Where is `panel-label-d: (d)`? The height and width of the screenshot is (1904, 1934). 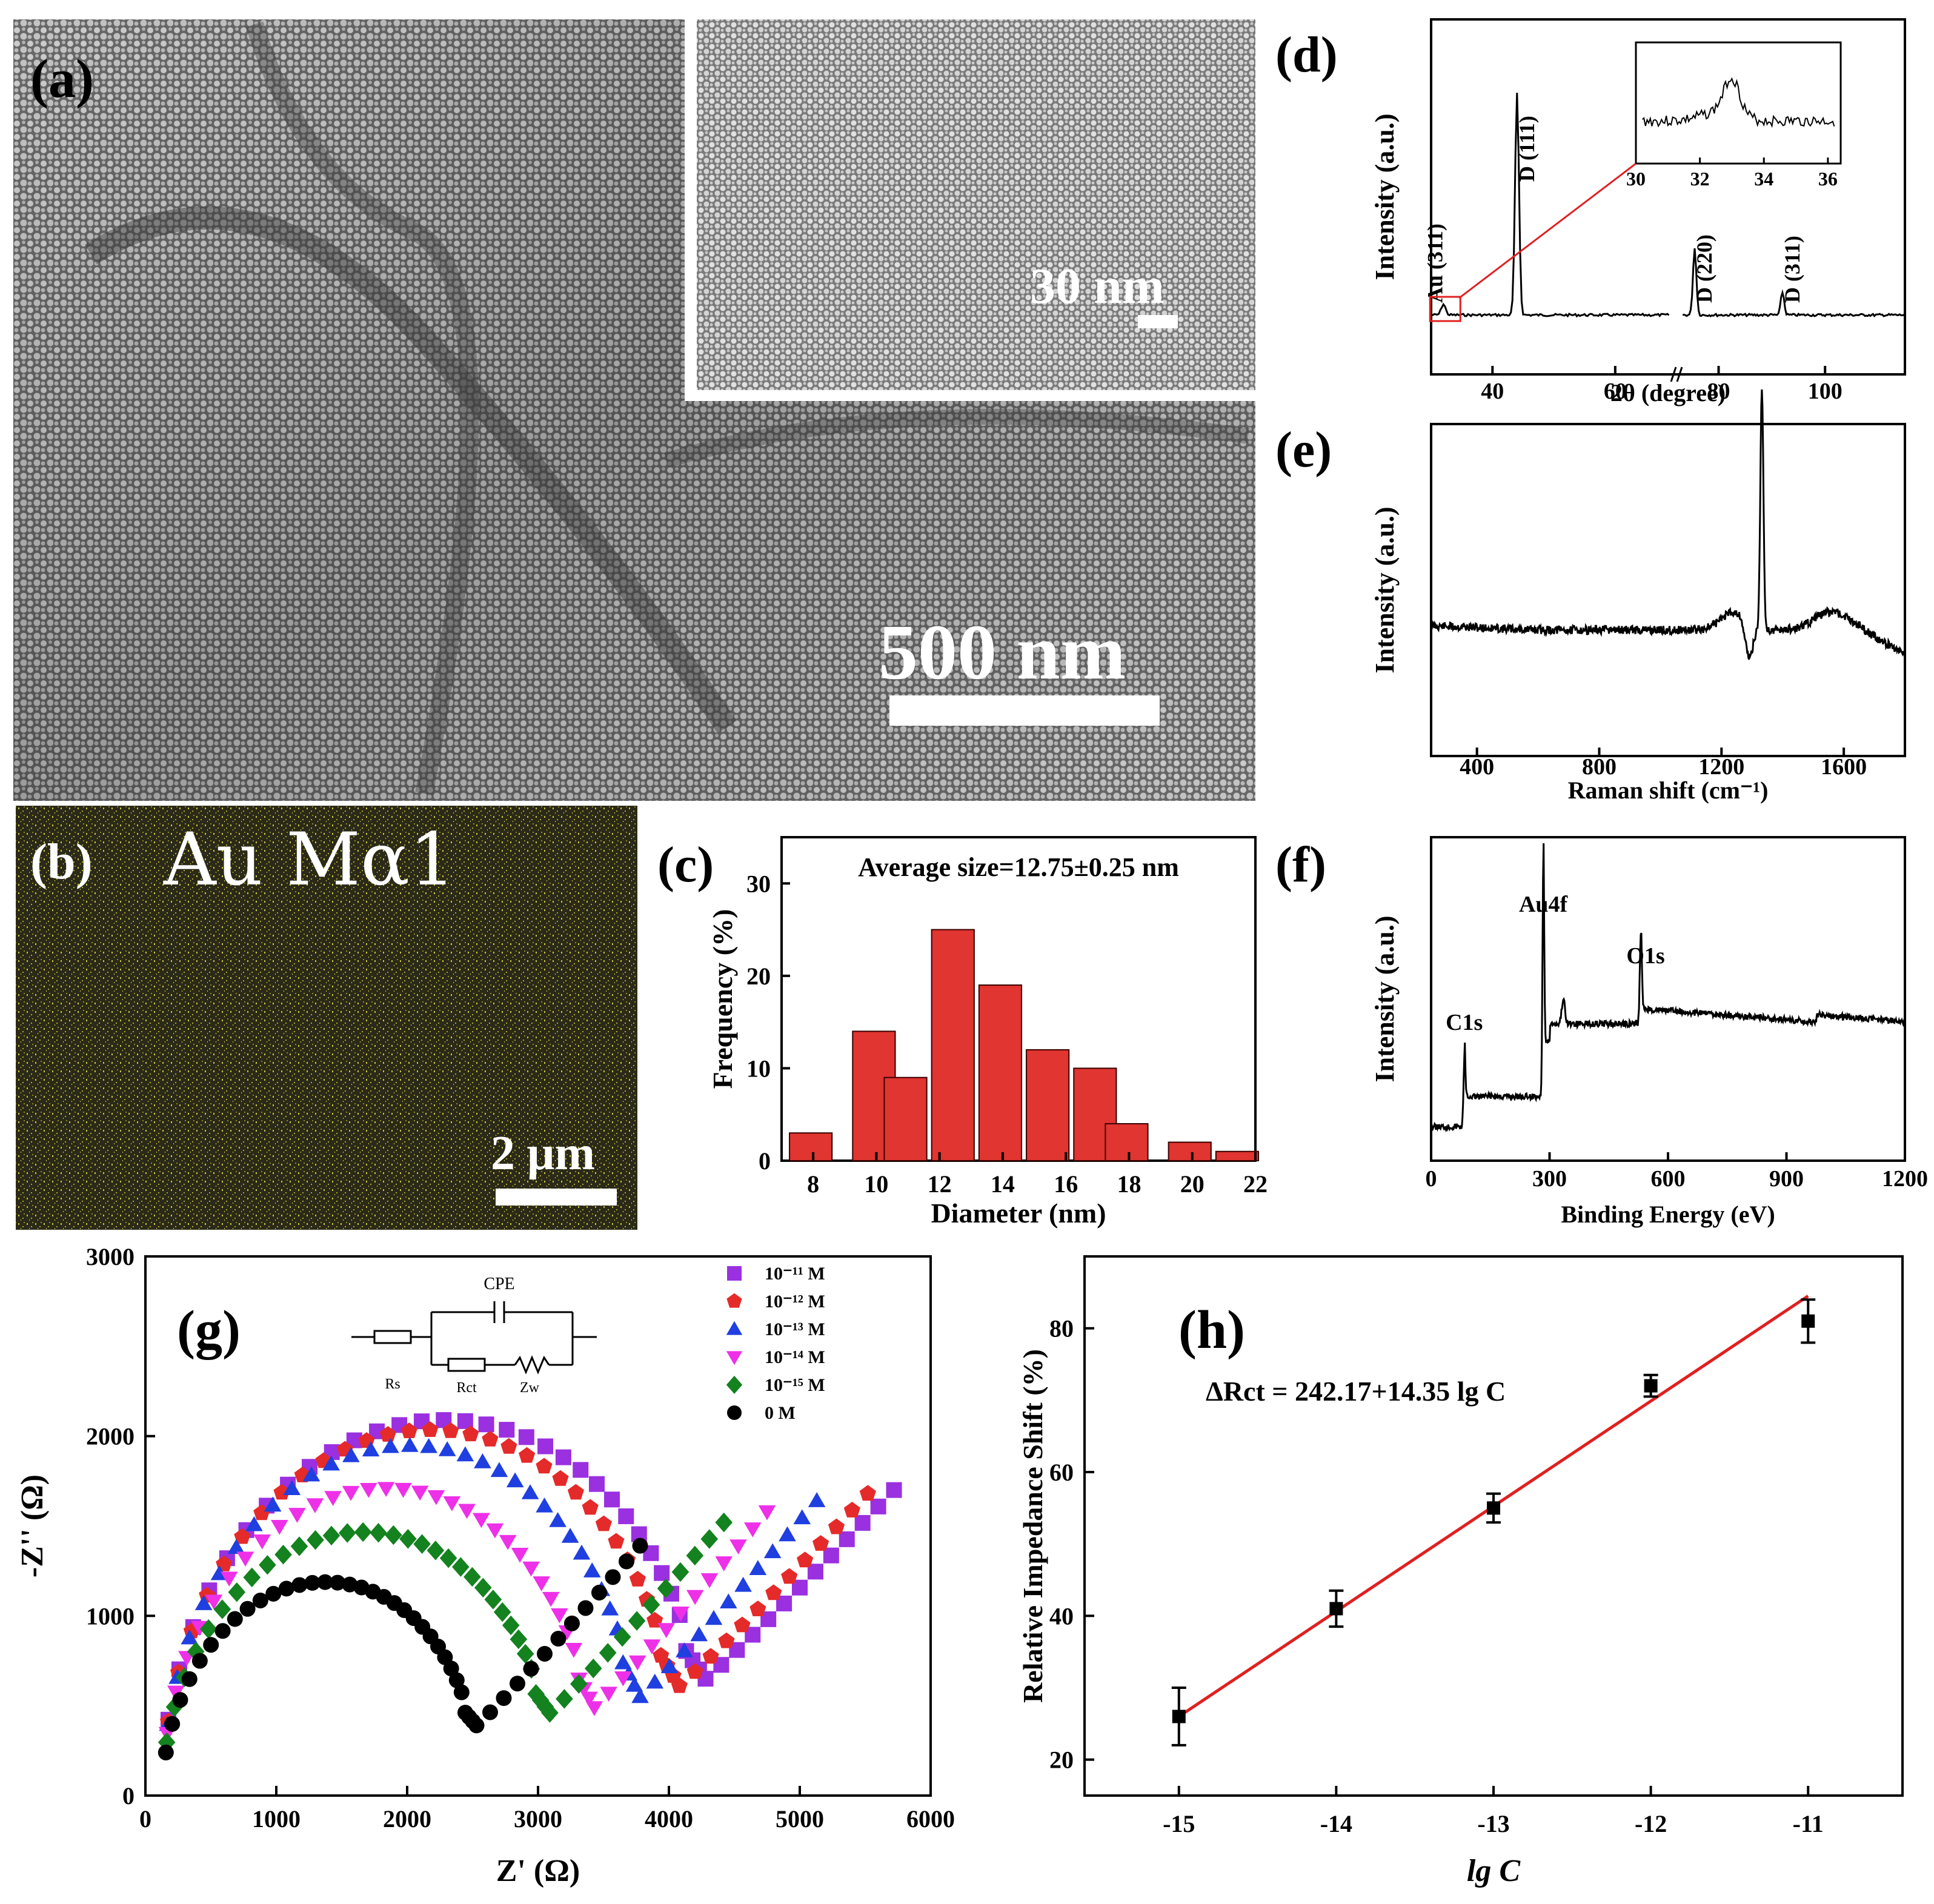
panel-label-d: (d) is located at coordinates (1306, 55).